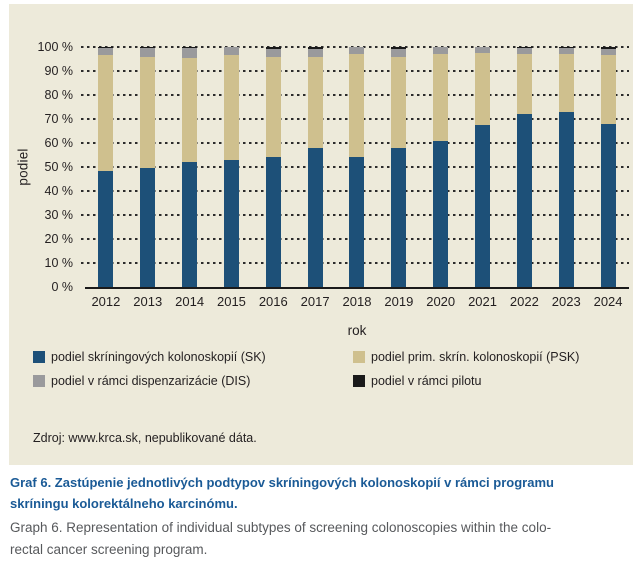 This screenshot has height=562, width=642. What do you see at coordinates (151, 381) in the screenshot?
I see `legend-label: podiel v rámci dispenzarizácie (DIS)` at bounding box center [151, 381].